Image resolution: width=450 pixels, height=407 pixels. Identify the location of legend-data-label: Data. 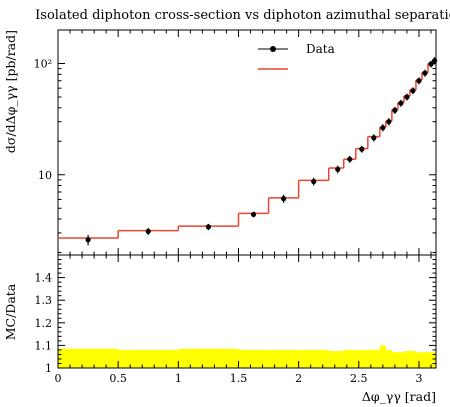
(320, 49).